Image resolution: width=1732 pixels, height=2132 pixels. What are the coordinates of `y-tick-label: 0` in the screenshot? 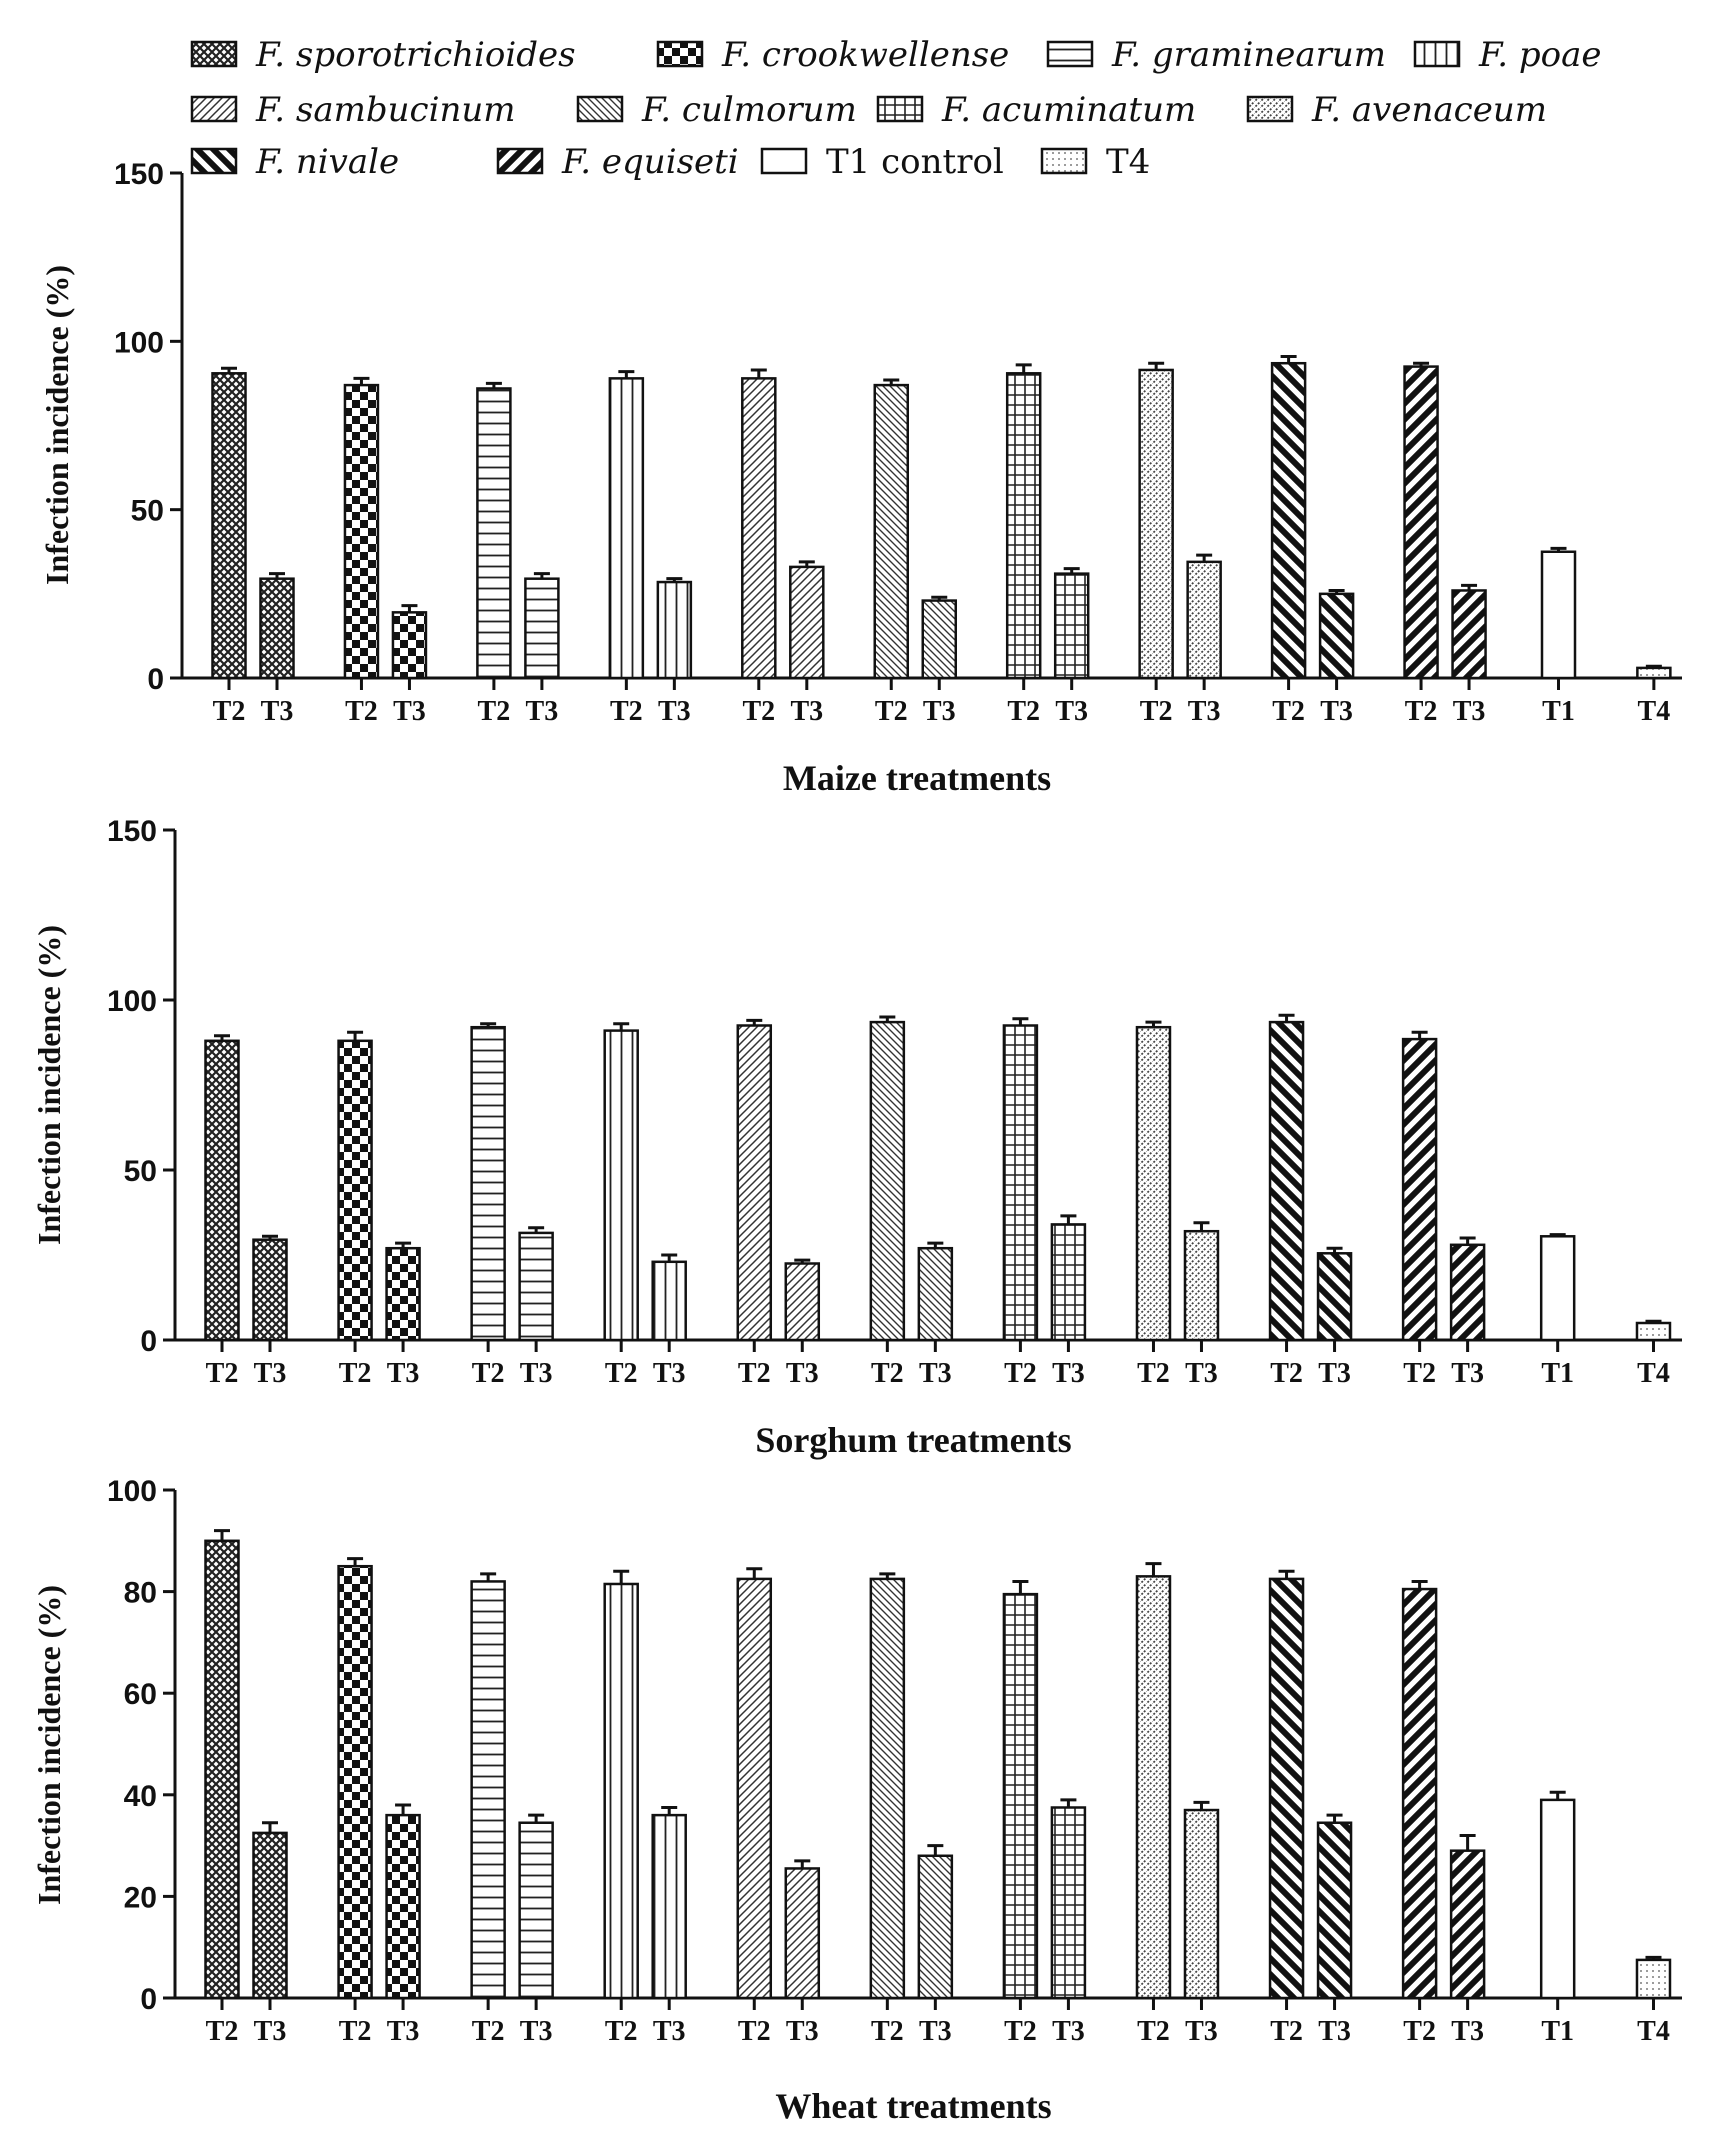 It's located at (148, 1341).